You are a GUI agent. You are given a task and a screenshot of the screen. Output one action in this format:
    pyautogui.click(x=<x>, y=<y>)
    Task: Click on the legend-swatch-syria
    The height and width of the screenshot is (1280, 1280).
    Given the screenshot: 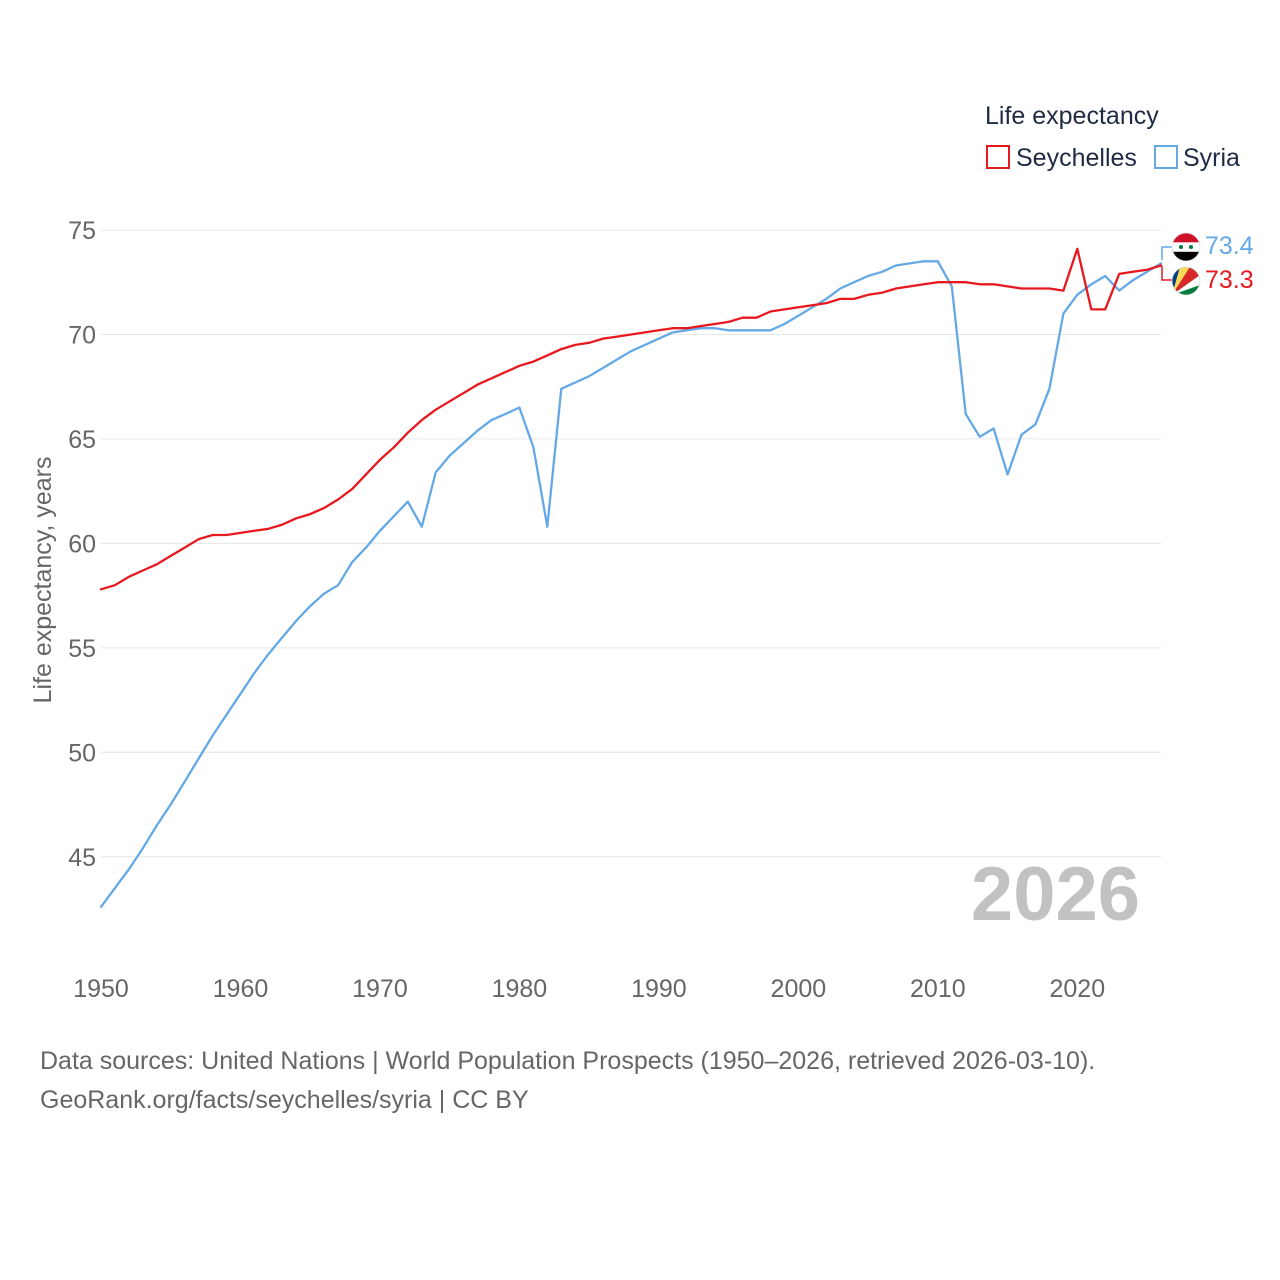 What is the action you would take?
    pyautogui.click(x=1166, y=157)
    